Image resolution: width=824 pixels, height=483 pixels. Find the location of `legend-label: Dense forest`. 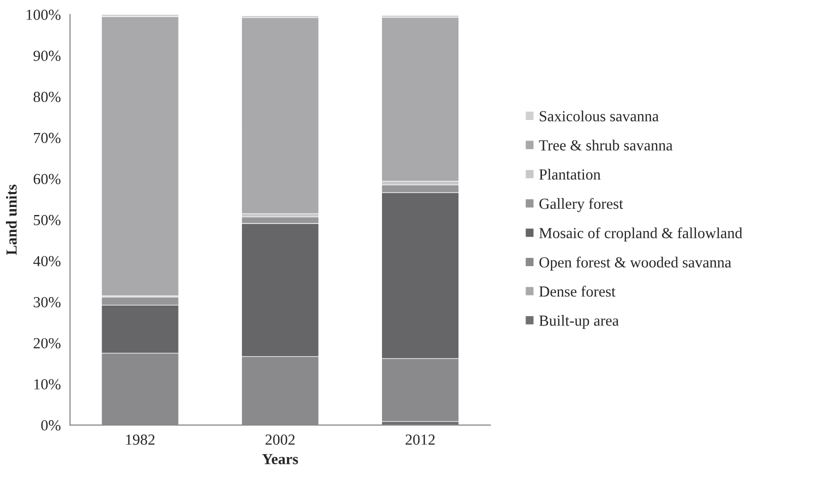

legend-label: Dense forest is located at coordinates (577, 291).